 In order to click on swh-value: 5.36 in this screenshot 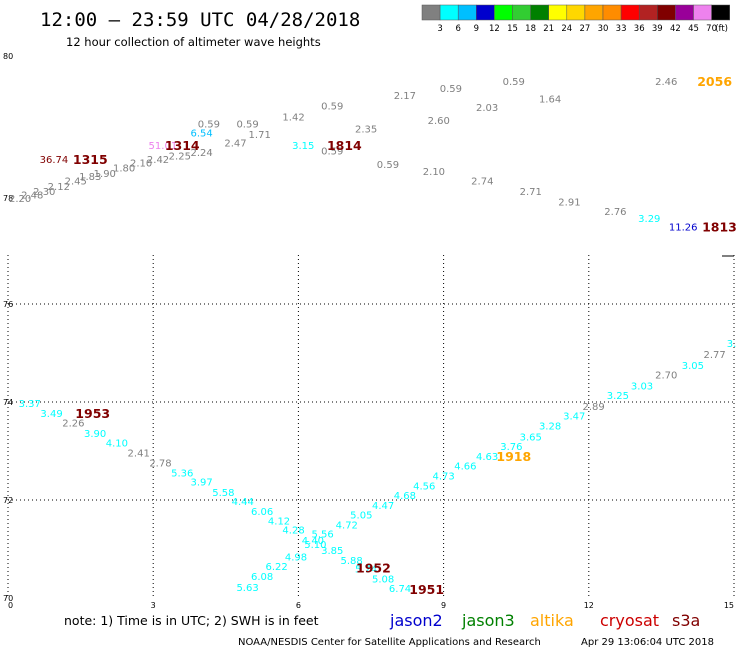, I will do `click(182, 474)`.